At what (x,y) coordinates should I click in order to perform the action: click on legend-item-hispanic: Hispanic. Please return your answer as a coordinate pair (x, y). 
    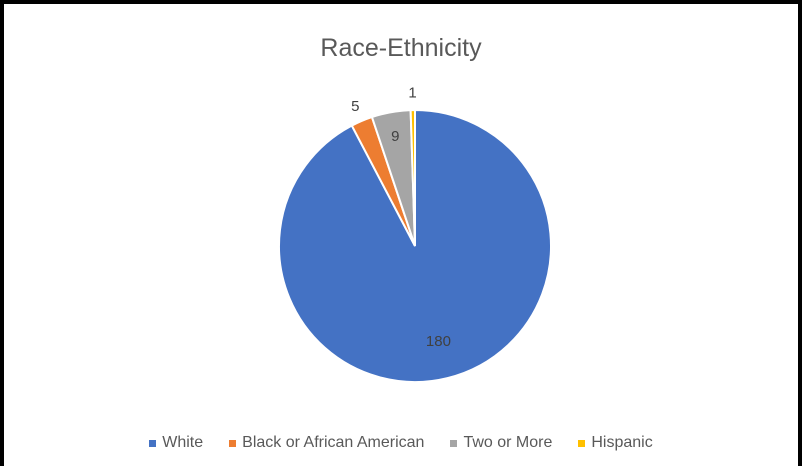
    Looking at the image, I should click on (615, 443).